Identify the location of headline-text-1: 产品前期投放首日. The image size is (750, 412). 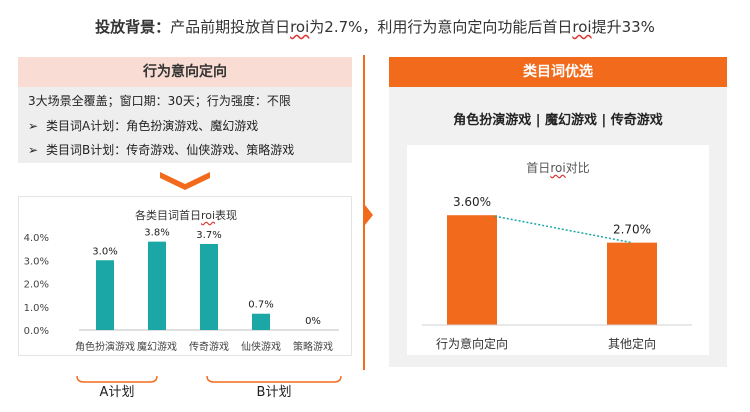
(230, 27).